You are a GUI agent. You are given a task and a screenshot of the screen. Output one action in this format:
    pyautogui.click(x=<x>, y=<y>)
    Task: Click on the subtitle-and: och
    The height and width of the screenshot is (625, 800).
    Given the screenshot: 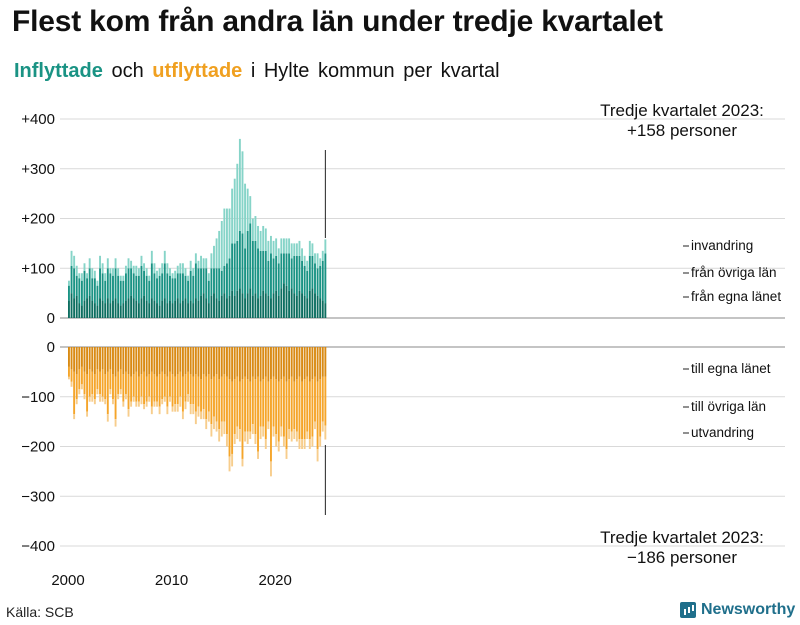 What is the action you would take?
    pyautogui.click(x=127, y=71)
    